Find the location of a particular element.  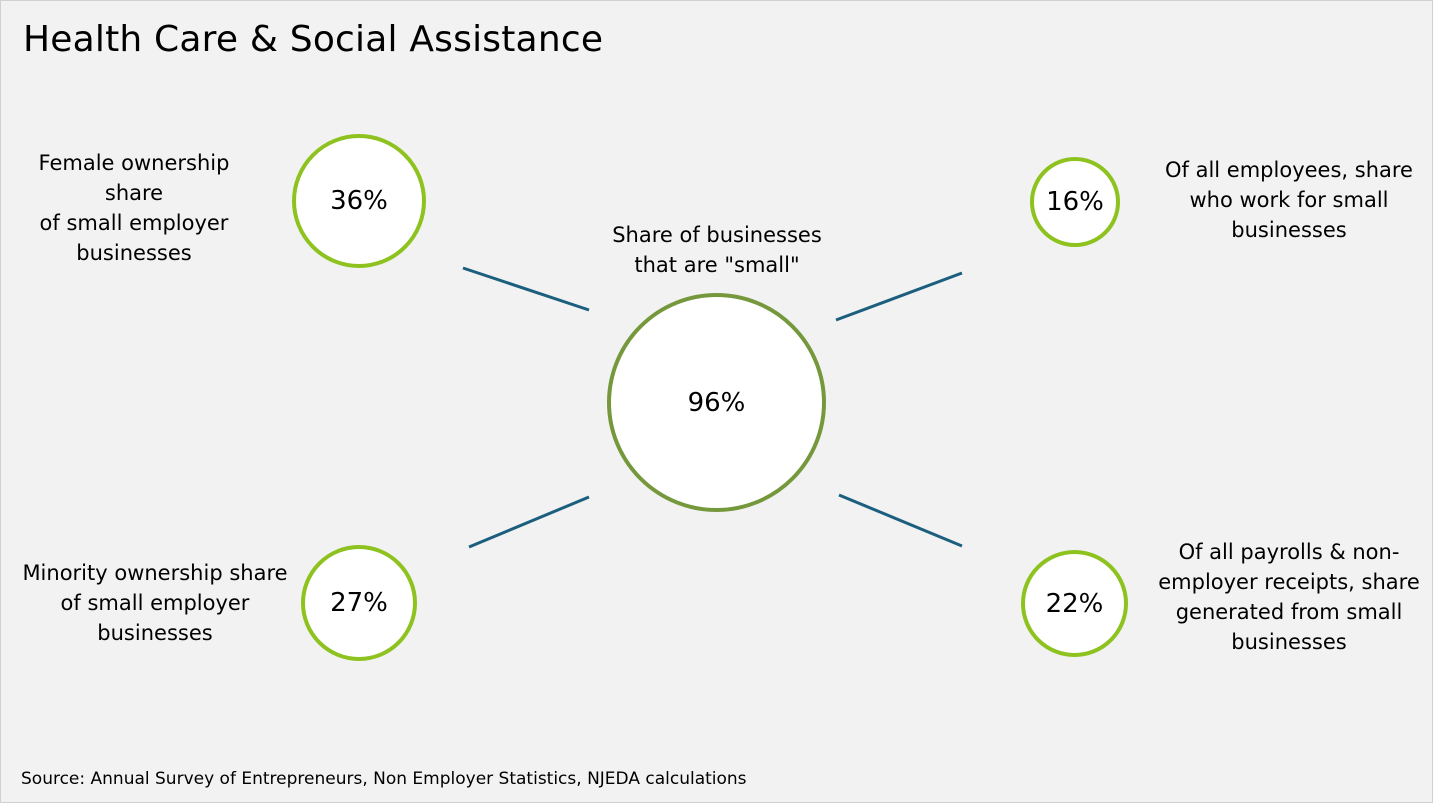

minority-ownership-value: 27% is located at coordinates (359, 603).